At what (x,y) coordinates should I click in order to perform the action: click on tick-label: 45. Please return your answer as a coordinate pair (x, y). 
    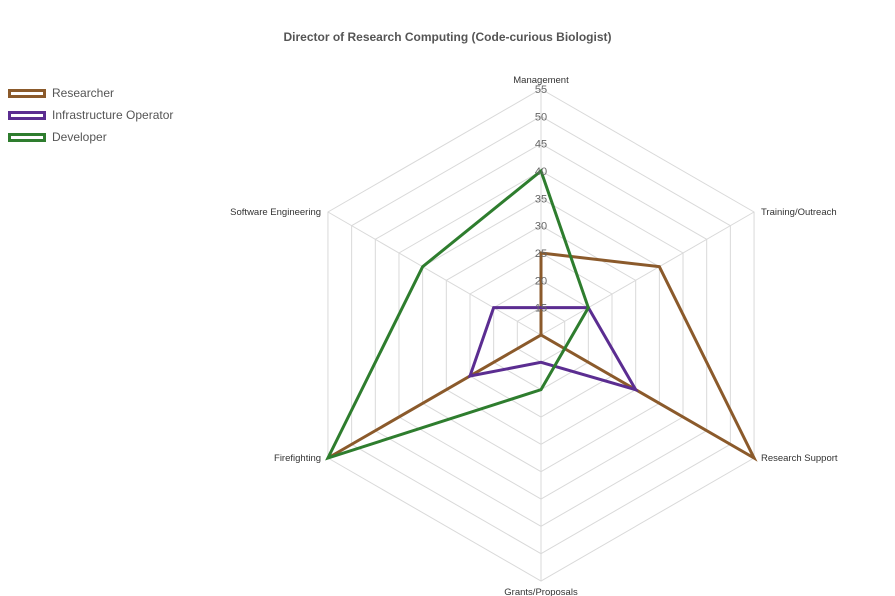
    Looking at the image, I should click on (541, 145).